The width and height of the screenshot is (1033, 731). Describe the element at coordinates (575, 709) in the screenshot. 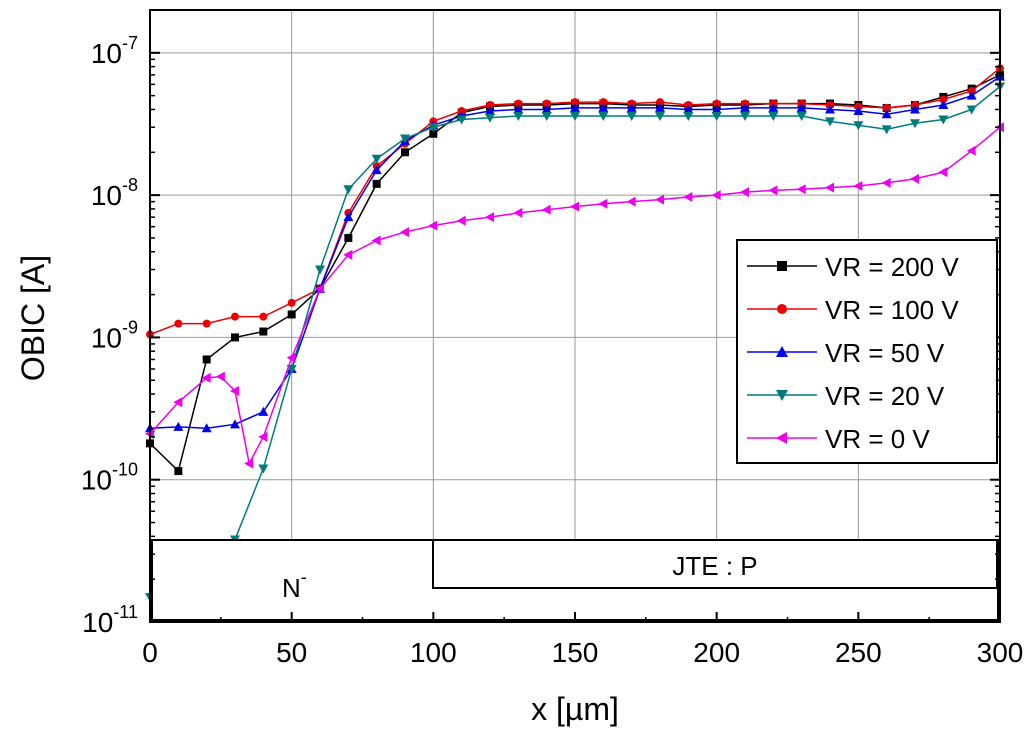

I see `x-axis-title: x [µm]` at that location.